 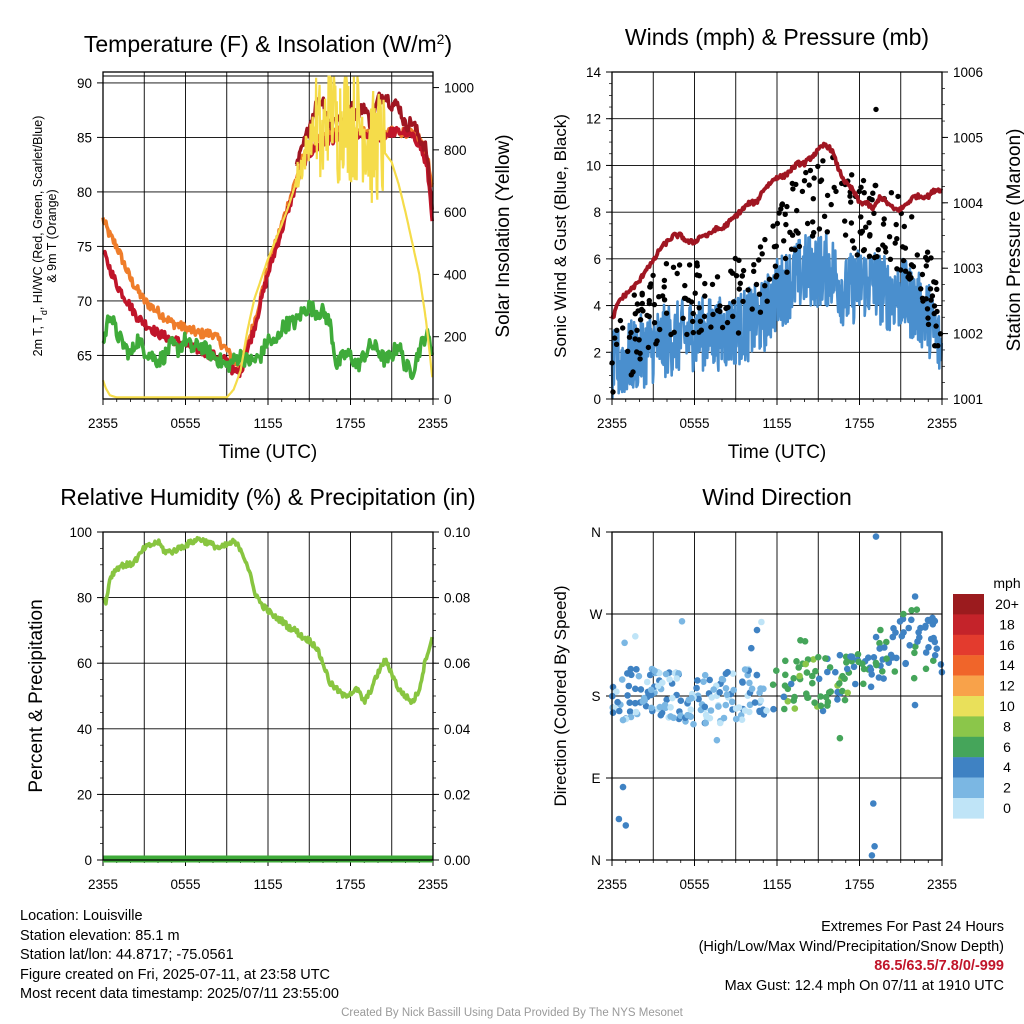 What do you see at coordinates (593, 165) in the screenshot?
I see `y-tick-label: 10` at bounding box center [593, 165].